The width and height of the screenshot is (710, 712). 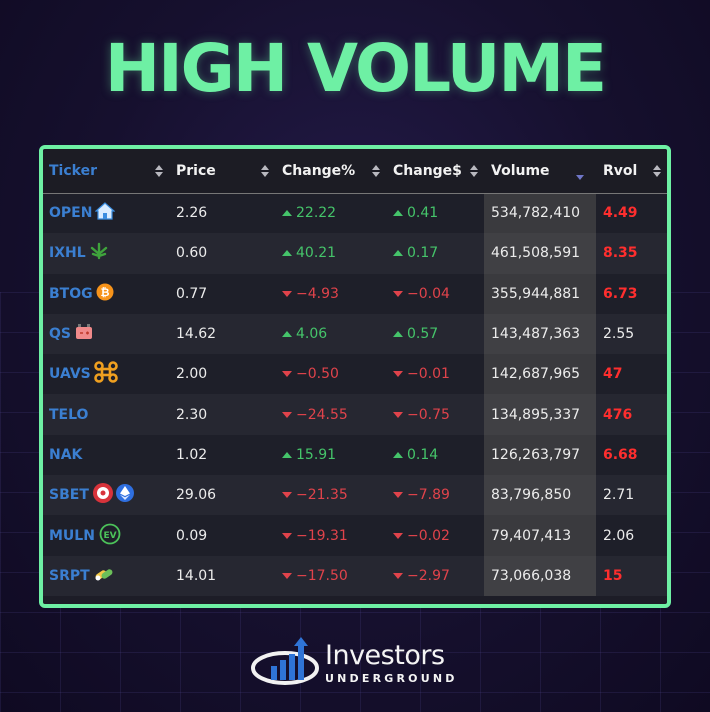 What do you see at coordinates (540, 535) in the screenshot?
I see `volume-cell: 79,407,413` at bounding box center [540, 535].